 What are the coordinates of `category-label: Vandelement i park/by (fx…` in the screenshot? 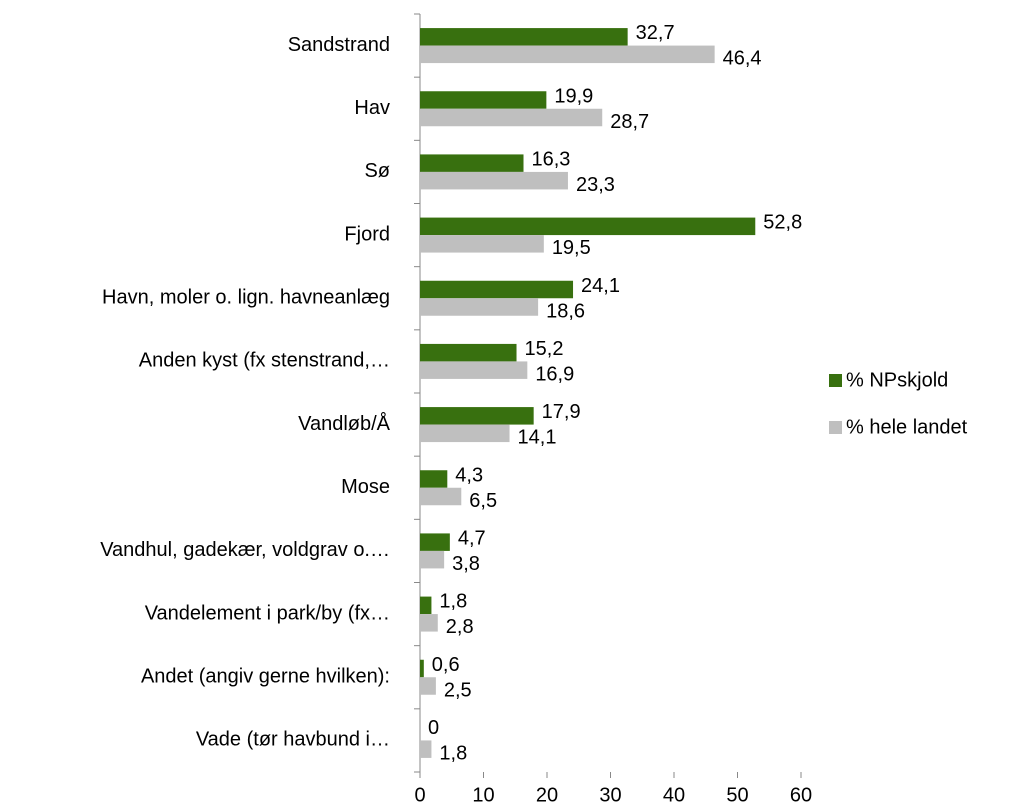 It's located at (267, 613).